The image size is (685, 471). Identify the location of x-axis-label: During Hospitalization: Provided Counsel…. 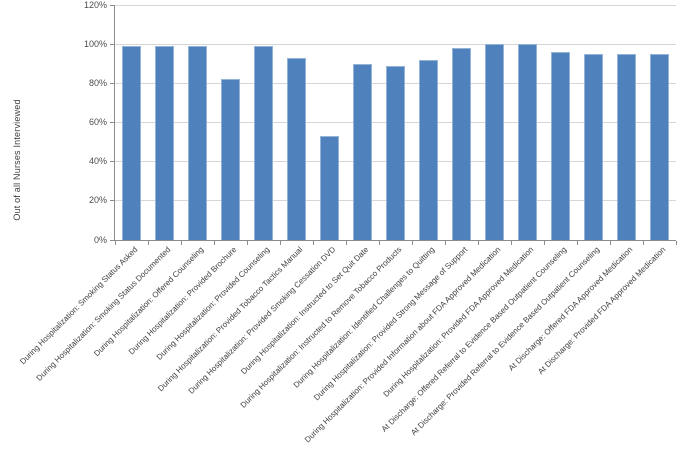
(212, 303).